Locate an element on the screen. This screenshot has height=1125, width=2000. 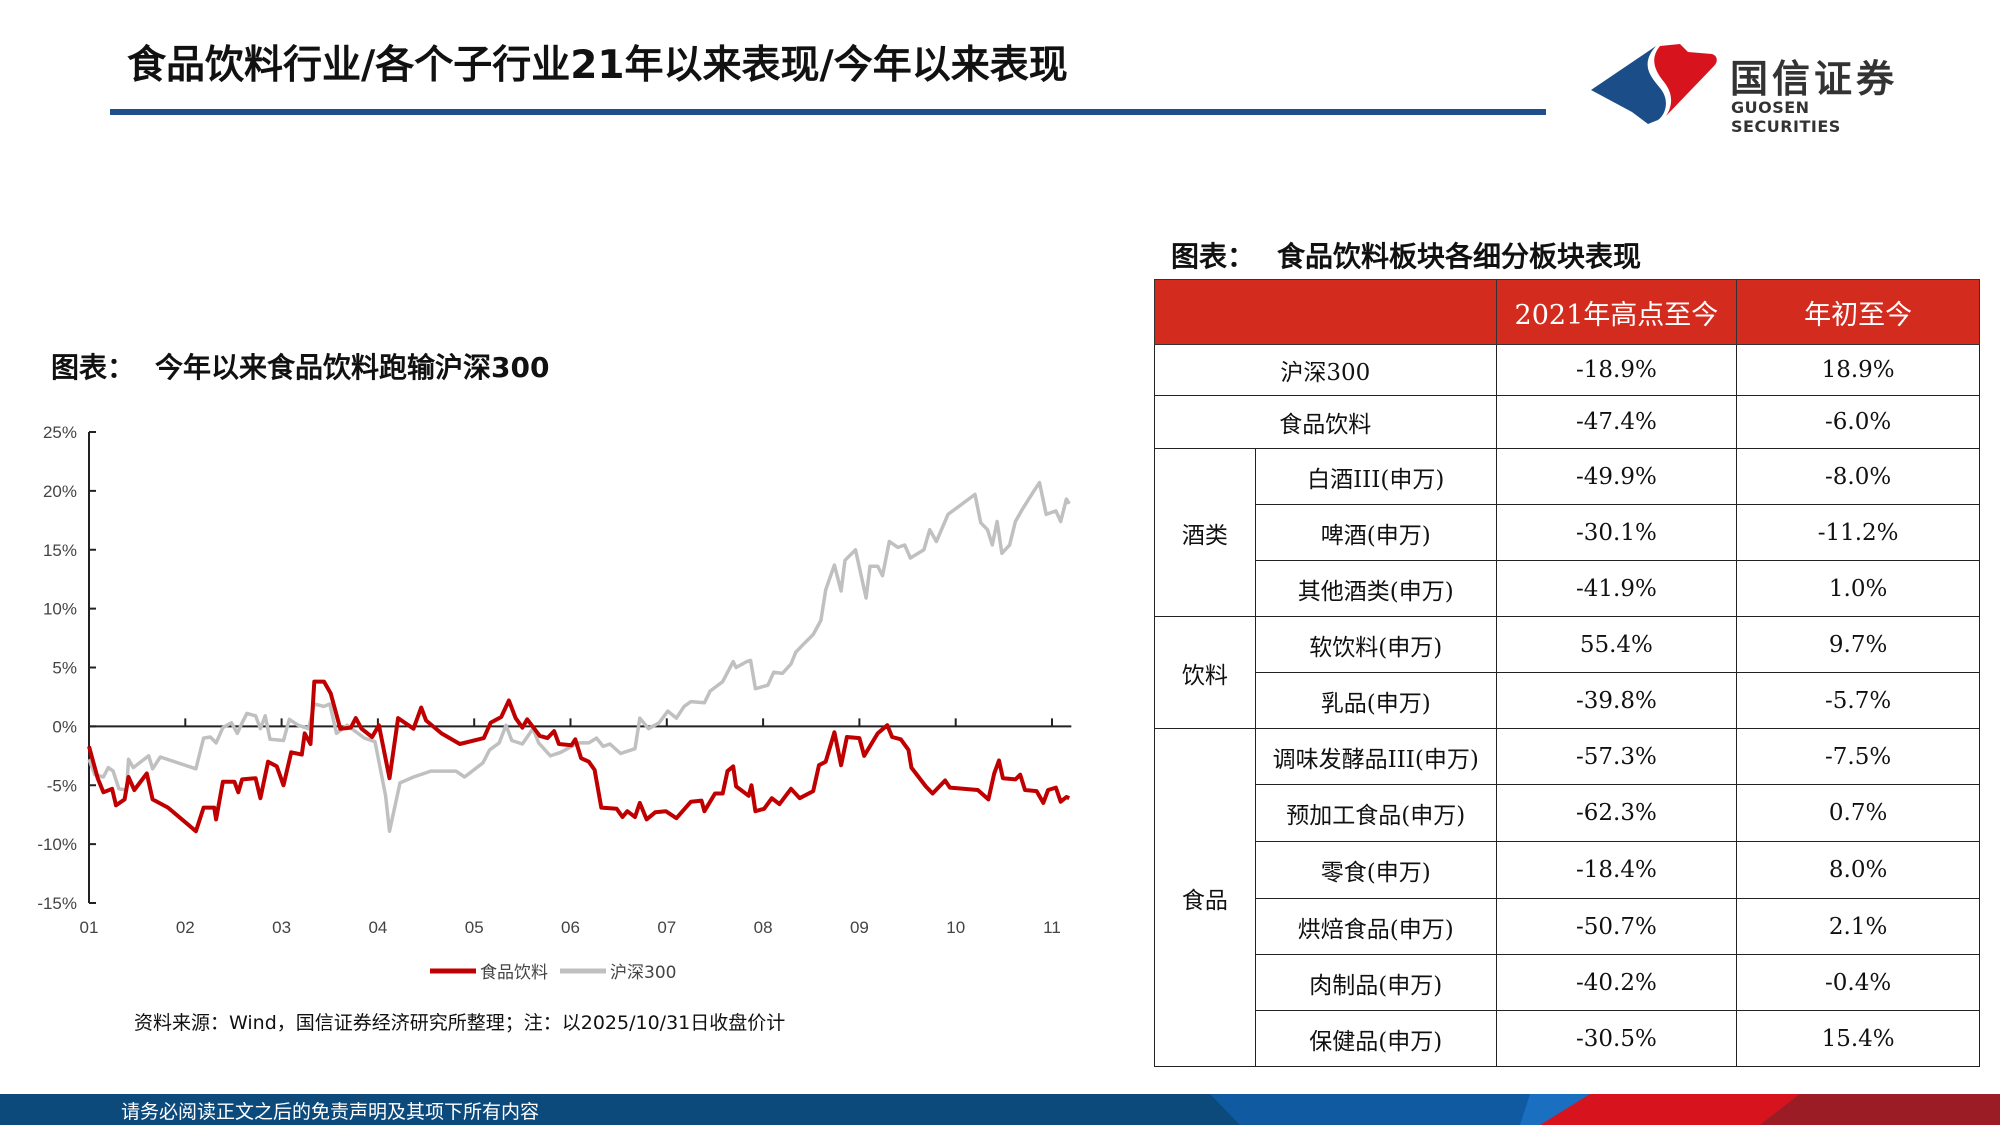
table-row: 食品 调味发酵品III(申万) -57.3% -7.5% is located at coordinates (1567, 897).